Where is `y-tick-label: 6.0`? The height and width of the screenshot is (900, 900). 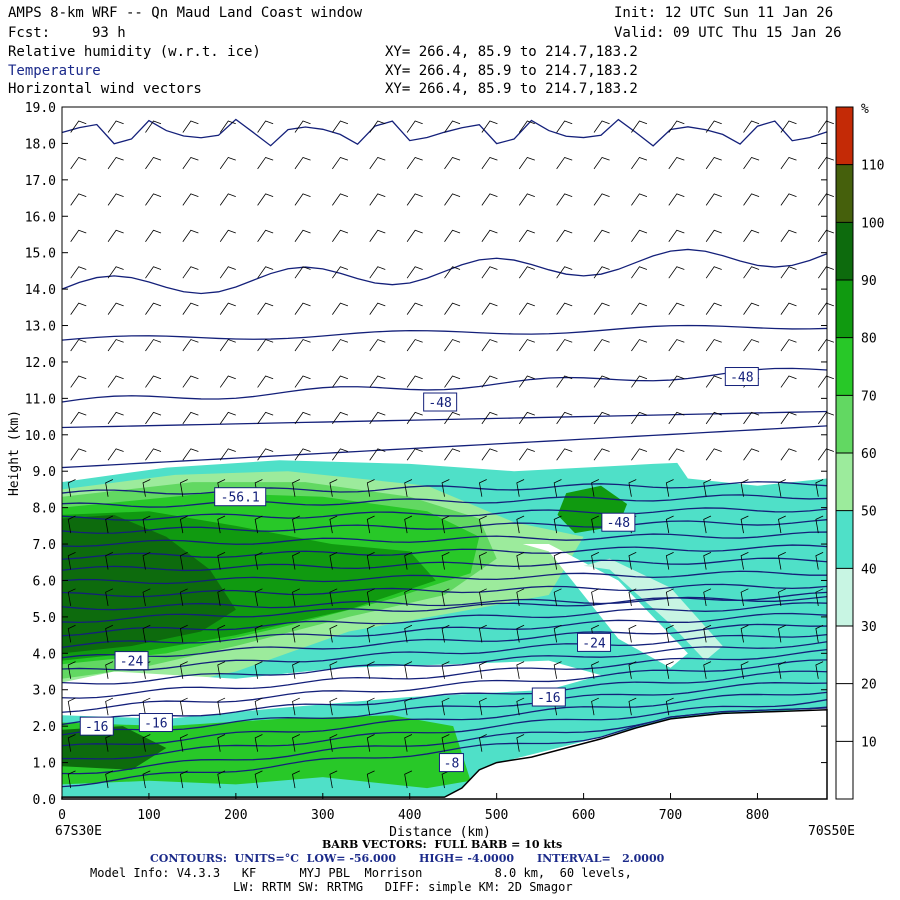
y-tick-label: 6.0 is located at coordinates (44, 581).